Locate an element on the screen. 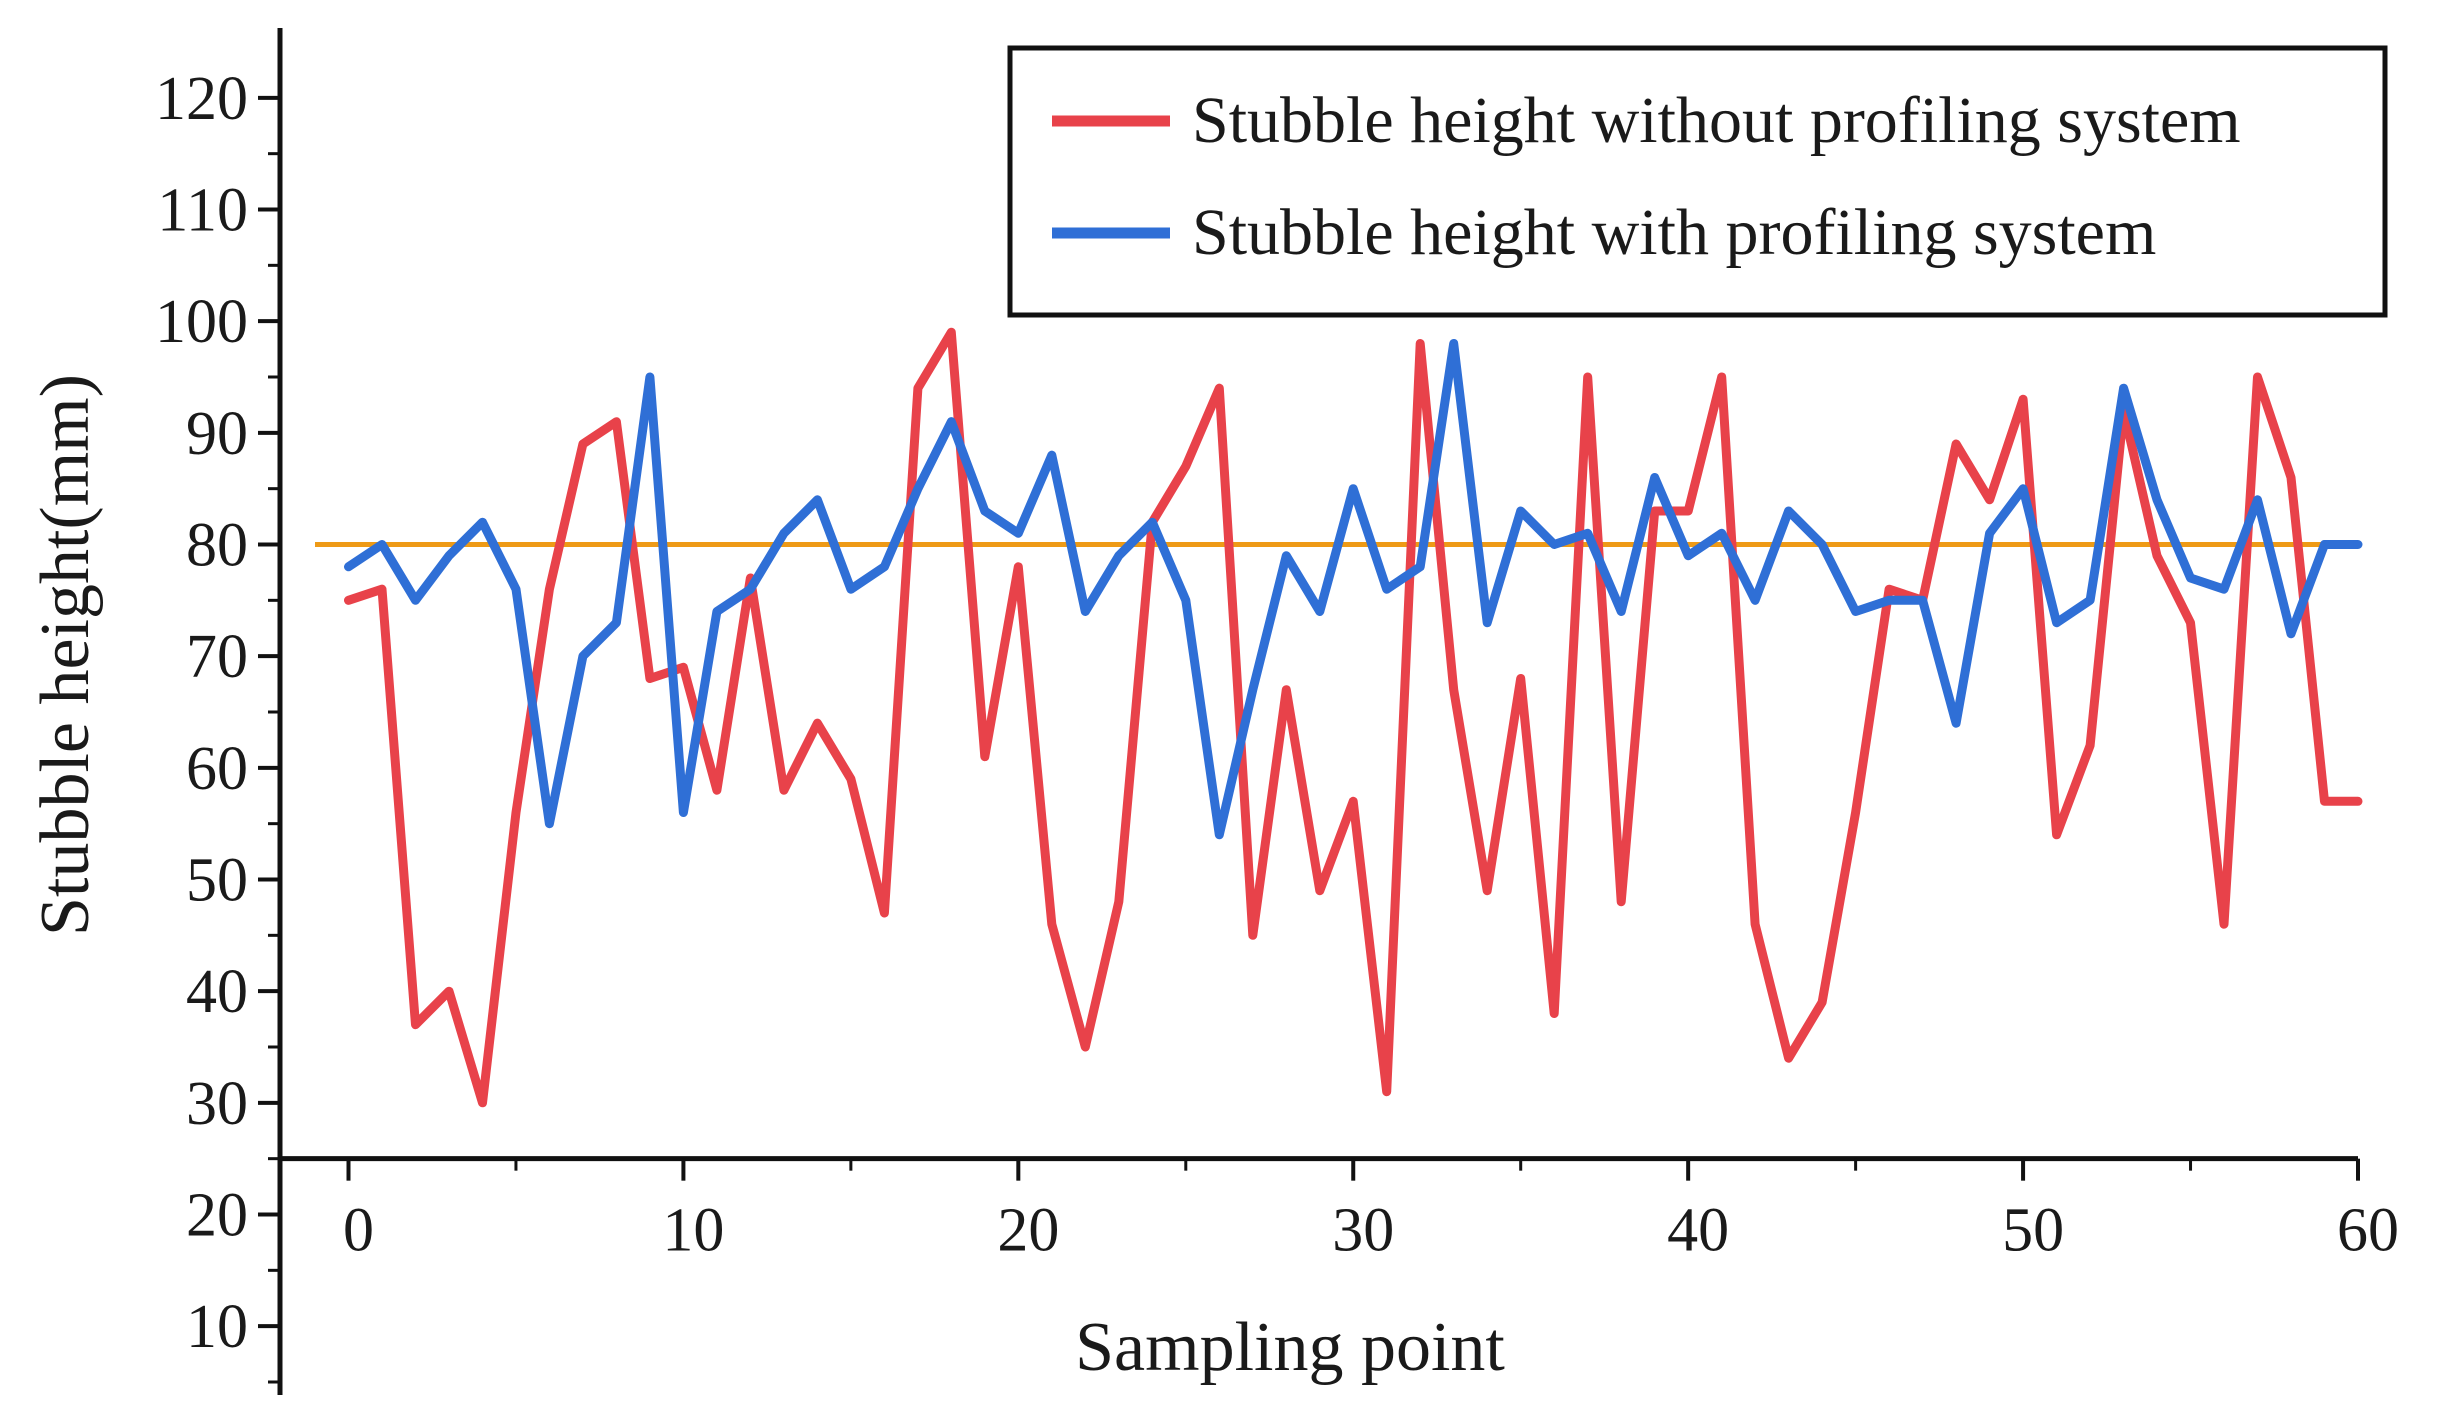 The width and height of the screenshot is (2453, 1427). legend-label-with-profiling: Stubble height with profiling system is located at coordinates (1674, 232).